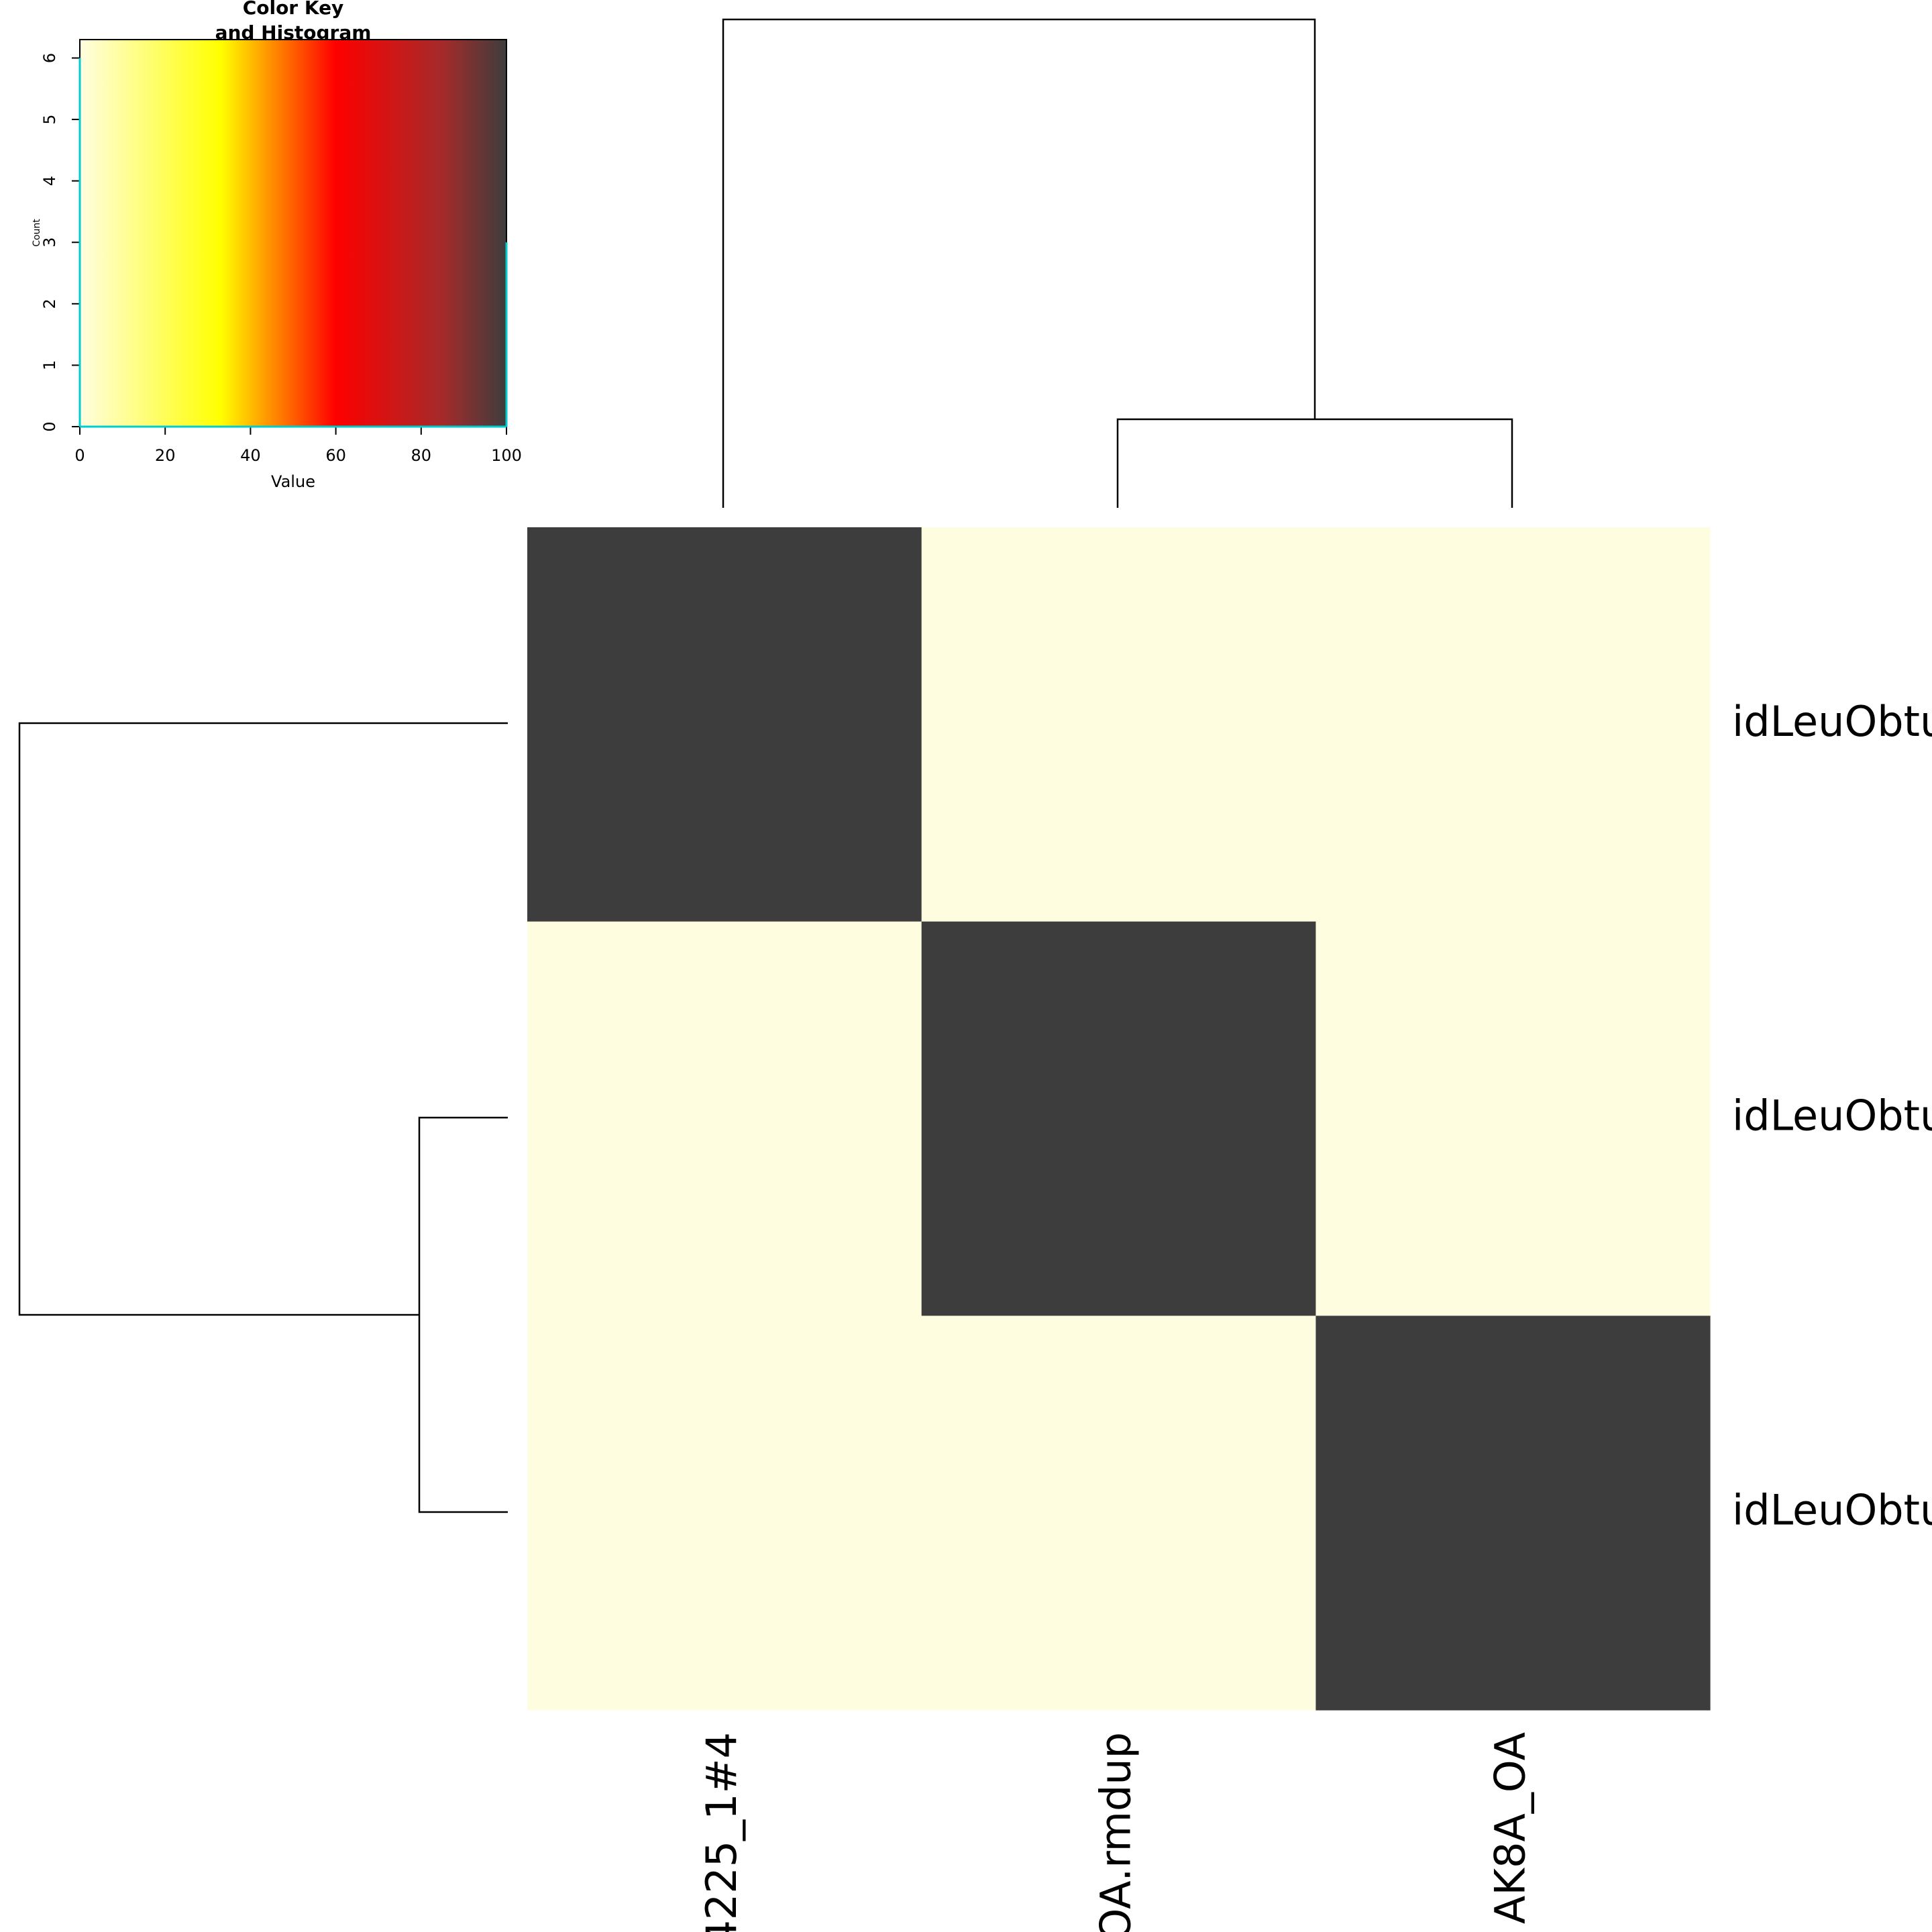  I want to click on column-label: OA.rmdup, so click(1115, 1832).